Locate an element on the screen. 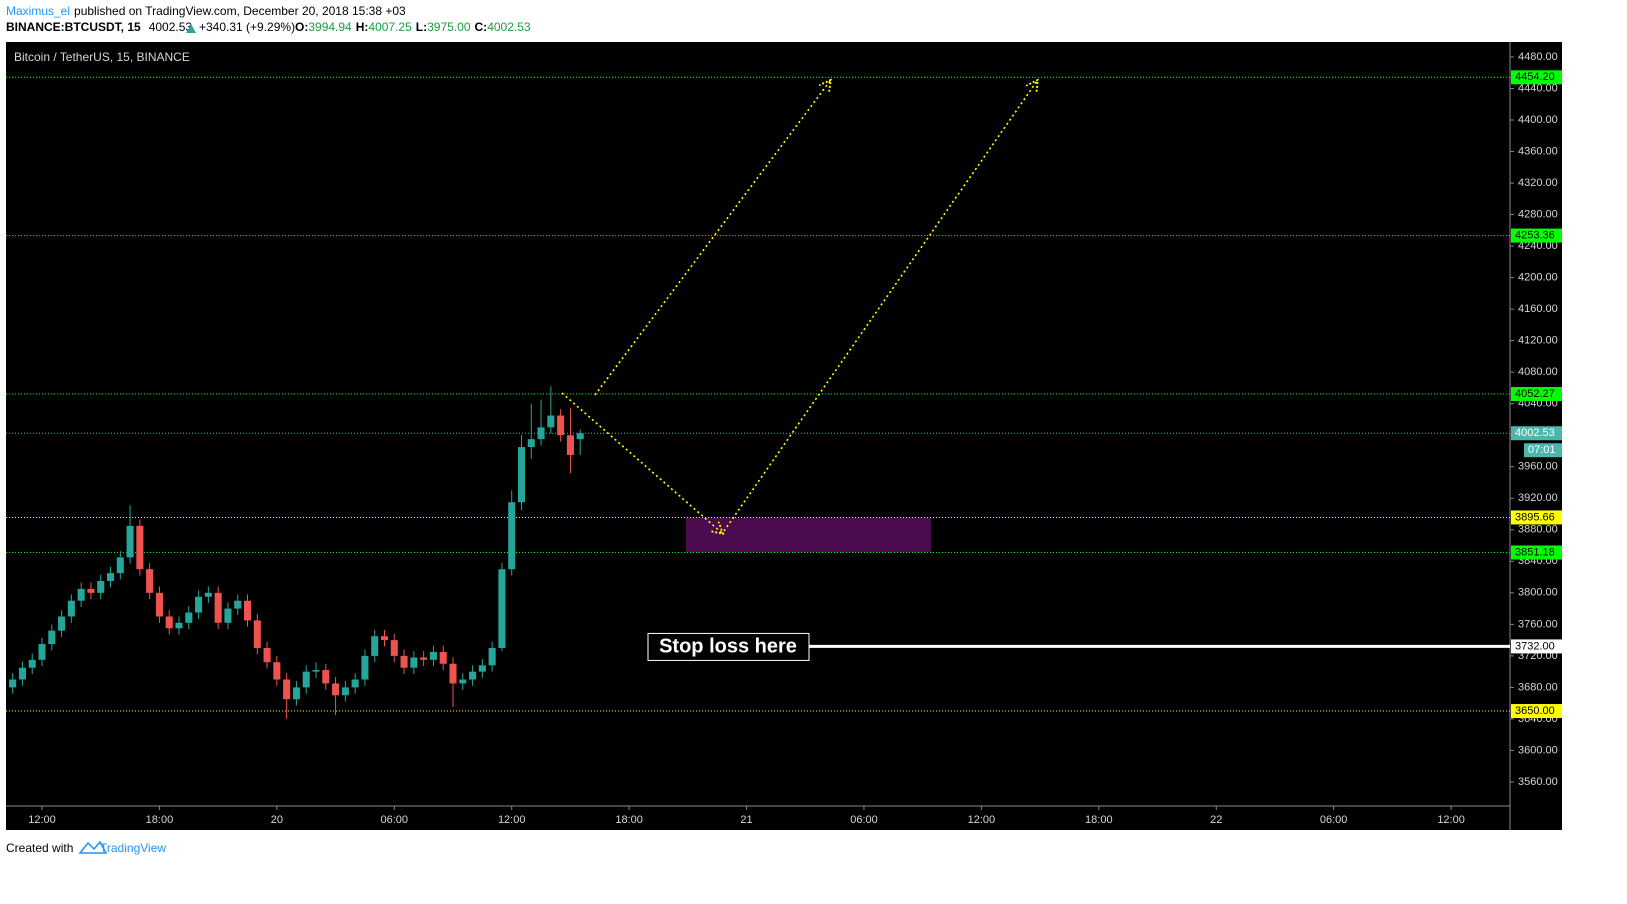  y-tick-label: 4320.00 is located at coordinates (1538, 183).